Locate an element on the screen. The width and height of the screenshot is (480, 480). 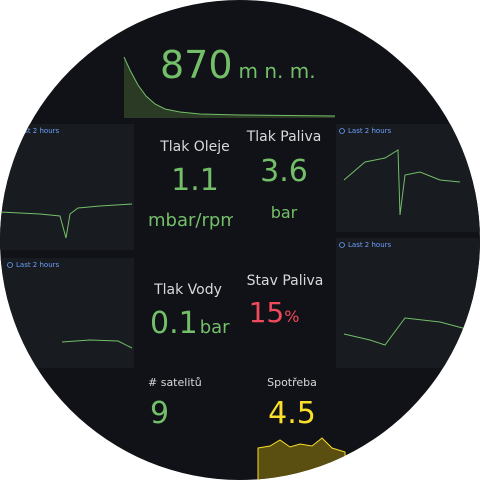
panel-title: # satelitů is located at coordinates (175, 382).